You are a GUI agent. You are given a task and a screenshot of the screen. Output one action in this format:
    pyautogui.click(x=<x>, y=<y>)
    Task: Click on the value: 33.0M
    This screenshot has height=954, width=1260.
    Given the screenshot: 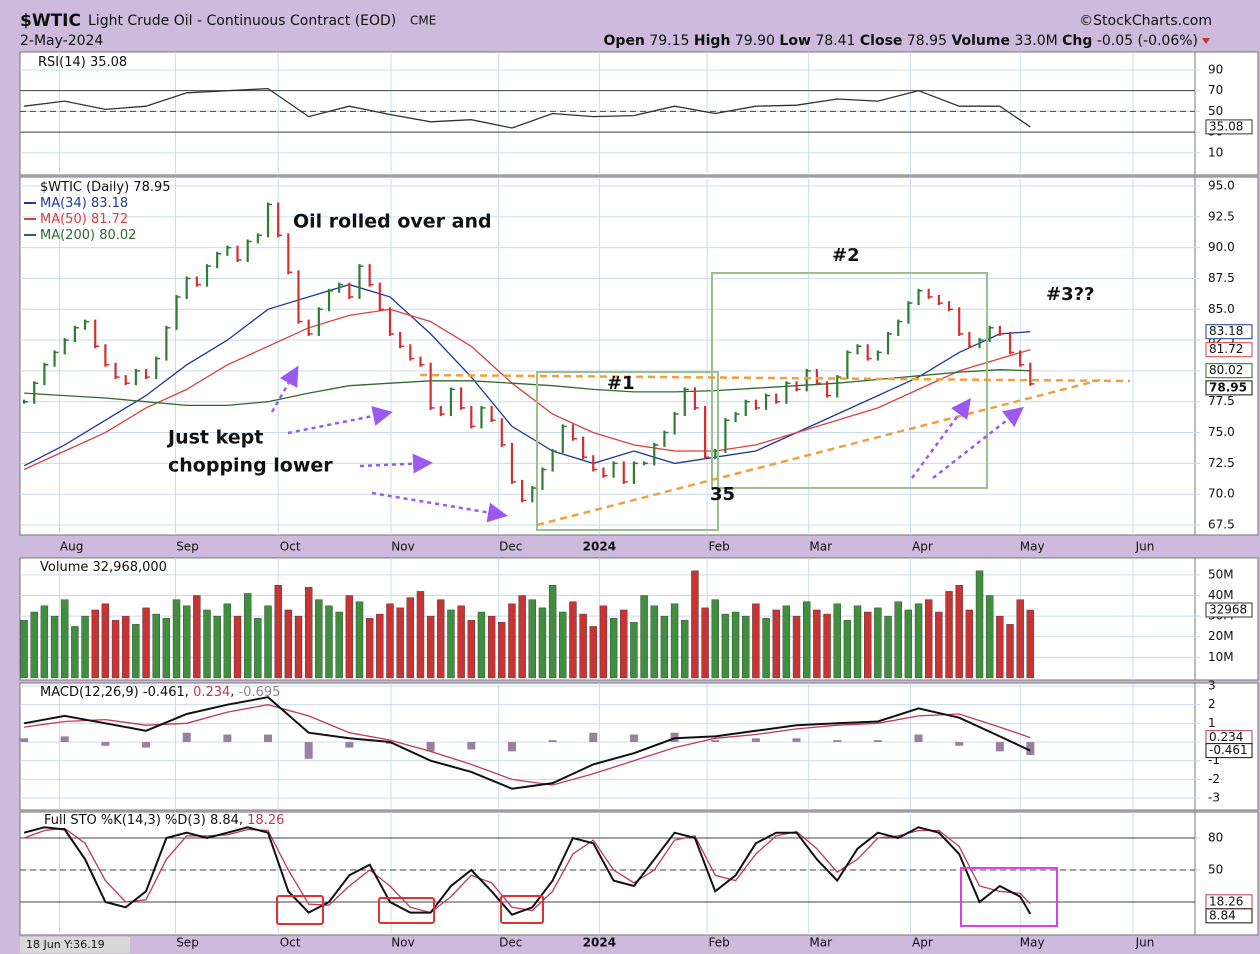 What is the action you would take?
    pyautogui.click(x=1035, y=41)
    